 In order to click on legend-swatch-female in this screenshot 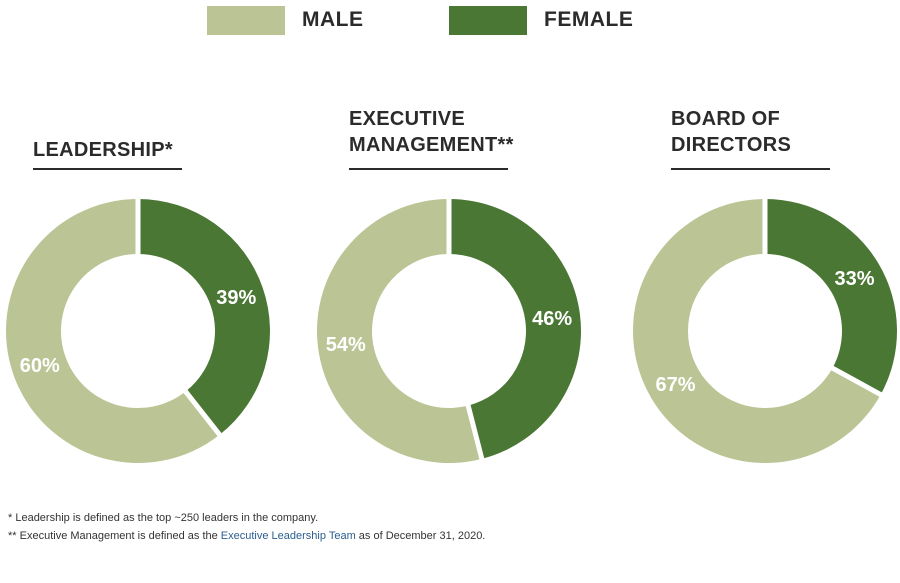, I will do `click(488, 20)`.